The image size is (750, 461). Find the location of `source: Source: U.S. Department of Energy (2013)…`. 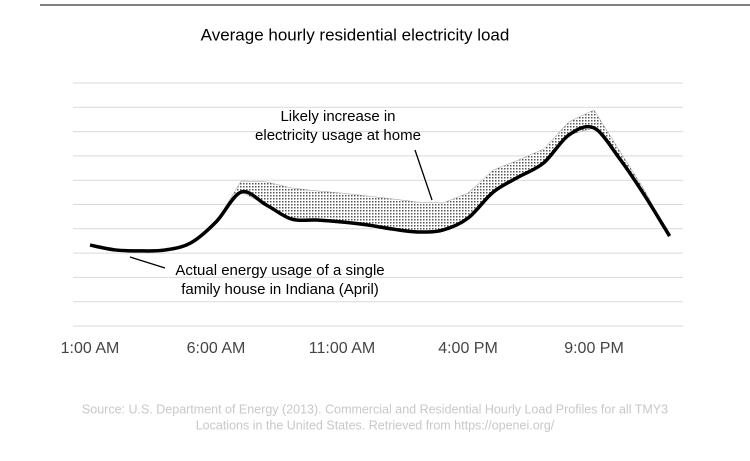

source: Source: U.S. Department of Energy (2013)… is located at coordinates (375, 409).